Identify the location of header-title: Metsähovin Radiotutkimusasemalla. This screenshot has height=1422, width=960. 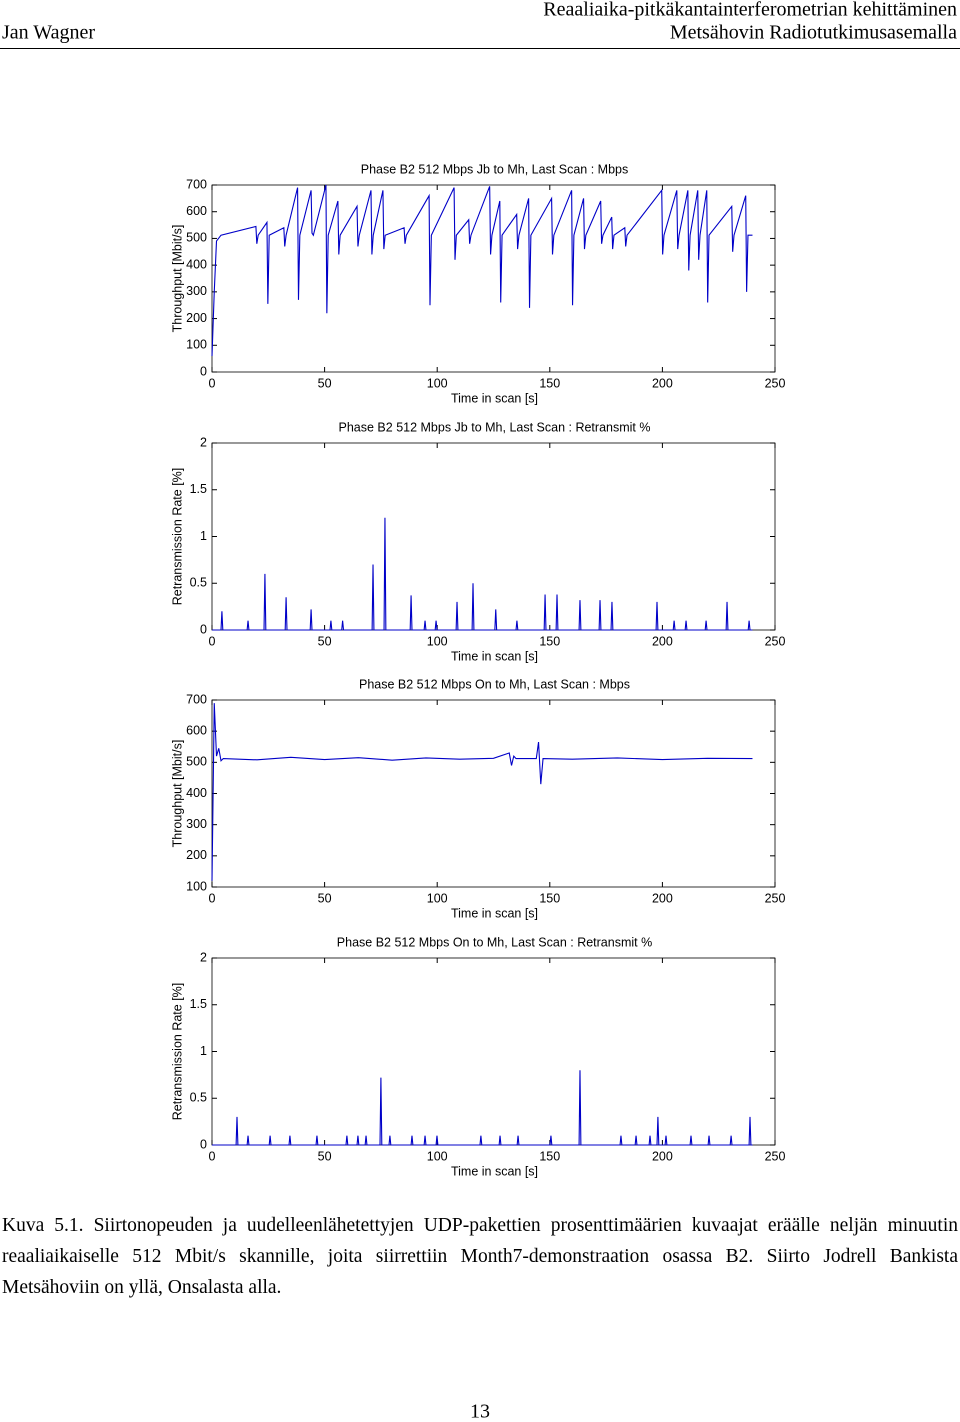
(813, 33).